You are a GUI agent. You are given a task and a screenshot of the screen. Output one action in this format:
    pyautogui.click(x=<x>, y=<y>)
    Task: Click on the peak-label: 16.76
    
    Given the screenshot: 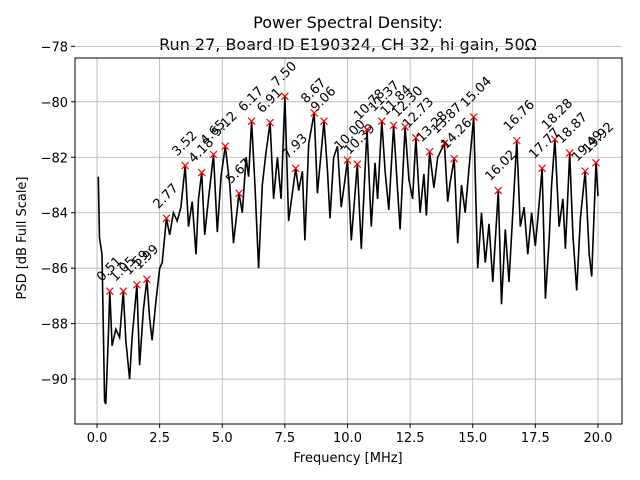 What is the action you would take?
    pyautogui.click(x=519, y=116)
    